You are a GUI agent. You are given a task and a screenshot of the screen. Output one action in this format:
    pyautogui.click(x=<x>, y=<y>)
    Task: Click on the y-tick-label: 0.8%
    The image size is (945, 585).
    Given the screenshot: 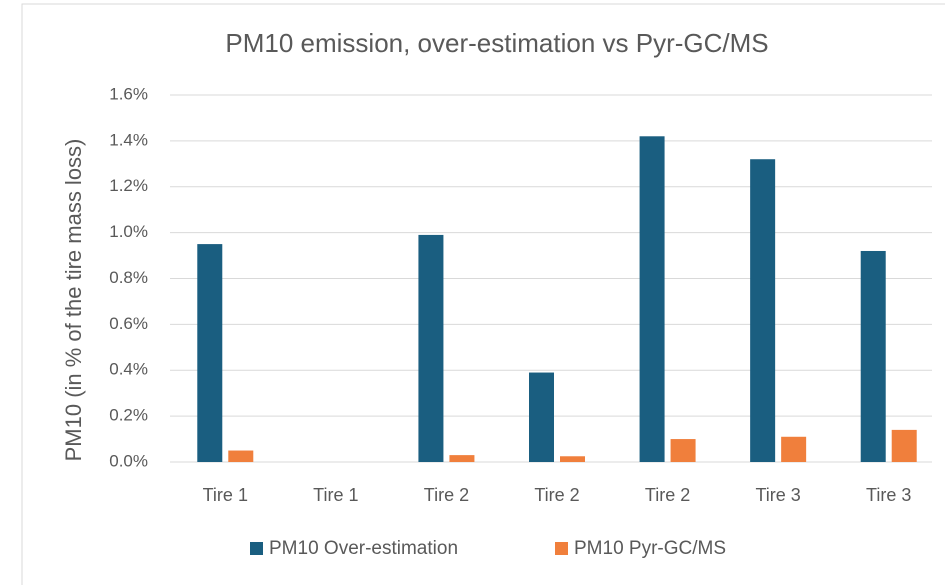 What is the action you would take?
    pyautogui.click(x=128, y=277)
    